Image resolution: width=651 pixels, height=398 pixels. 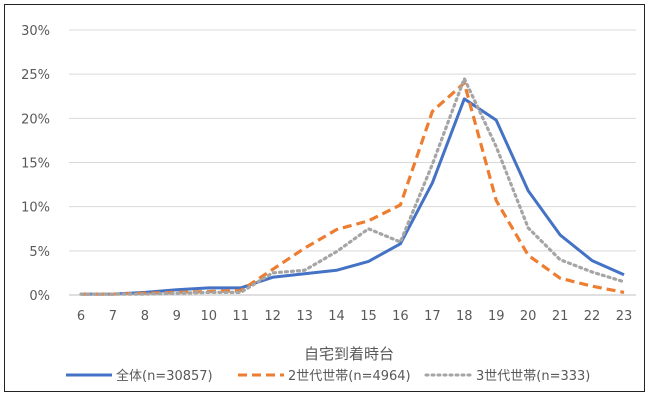 I want to click on y-tick-label: 10%, so click(x=35, y=208).